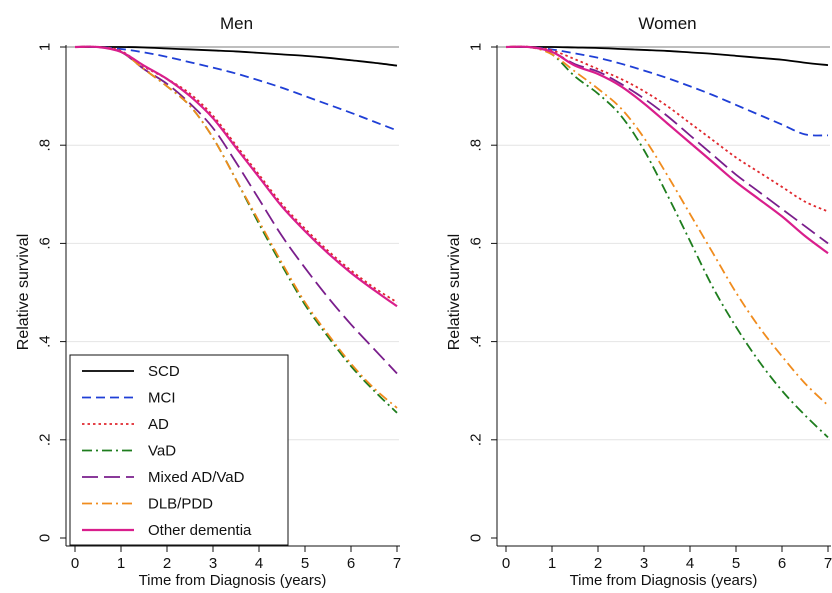 This screenshot has height=593, width=832. Describe the element at coordinates (180, 504) in the screenshot. I see `legend-label: DLB/PDD` at that location.